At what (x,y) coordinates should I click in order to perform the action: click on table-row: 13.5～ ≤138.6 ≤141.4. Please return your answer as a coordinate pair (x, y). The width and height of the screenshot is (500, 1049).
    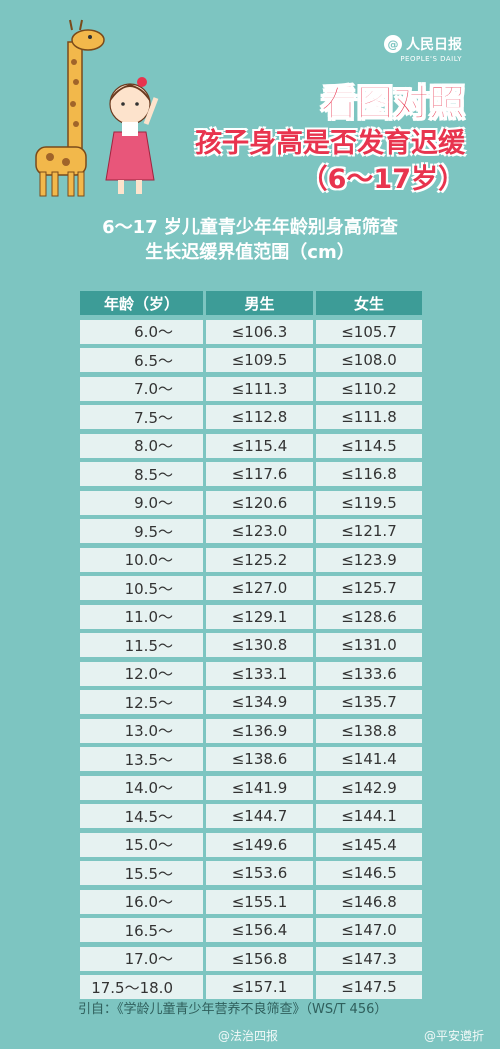
    Looking at the image, I should click on (251, 759).